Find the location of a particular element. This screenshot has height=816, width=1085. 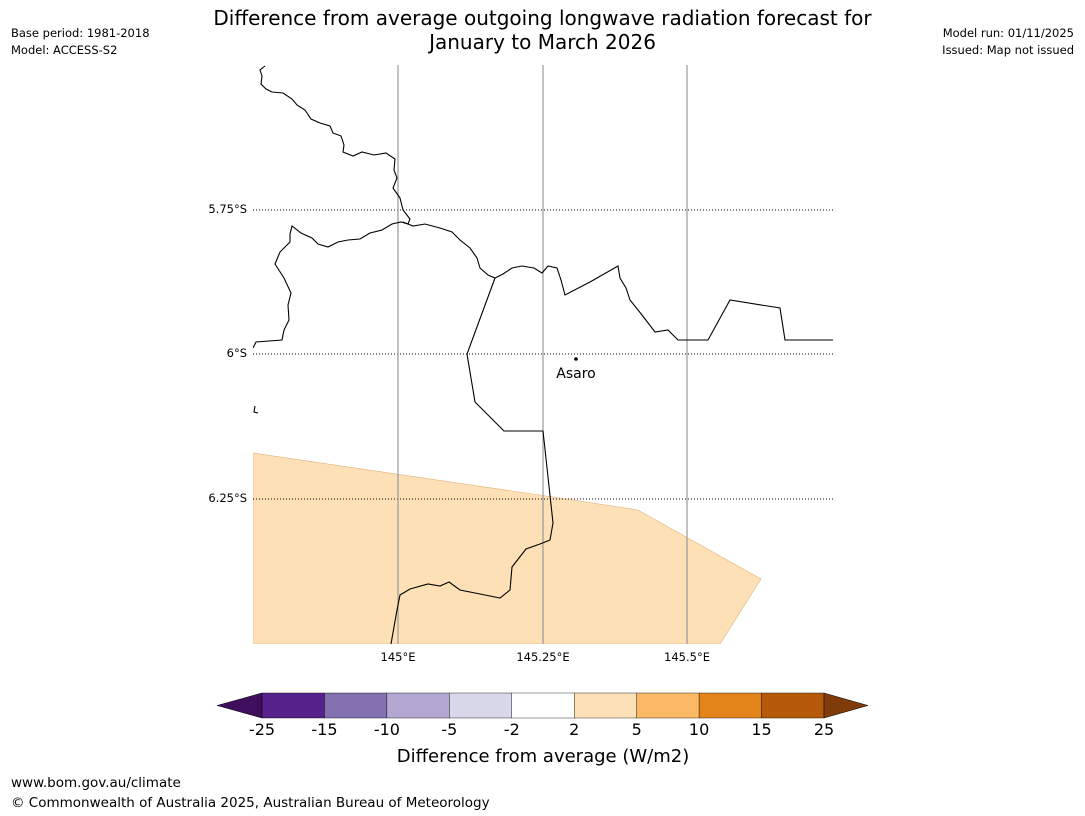

anomaly-region is located at coordinates (507, 548).